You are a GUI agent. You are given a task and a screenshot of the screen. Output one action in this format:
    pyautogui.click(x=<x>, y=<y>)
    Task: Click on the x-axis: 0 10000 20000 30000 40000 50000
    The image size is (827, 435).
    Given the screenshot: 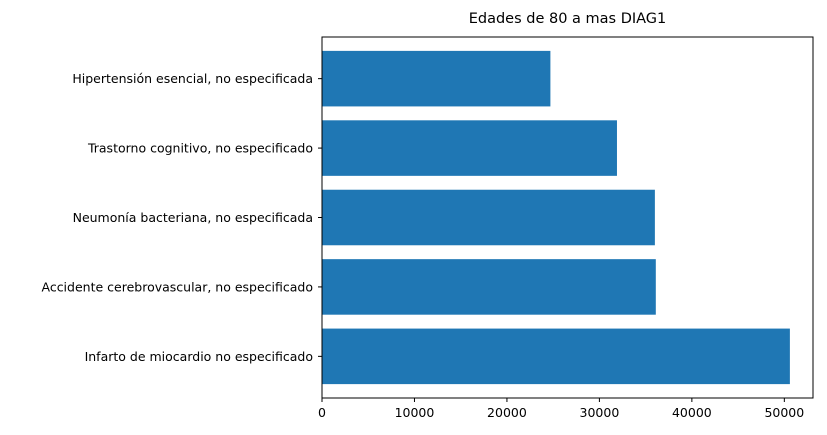 What is the action you would take?
    pyautogui.click(x=561, y=409)
    